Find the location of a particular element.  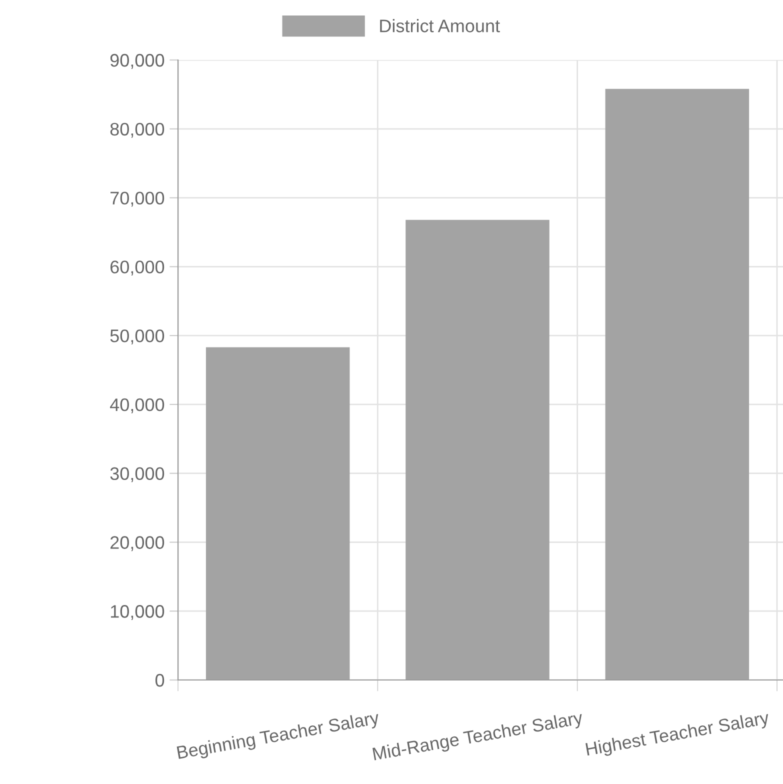

y-tick-label: 60,000 is located at coordinates (137, 268).